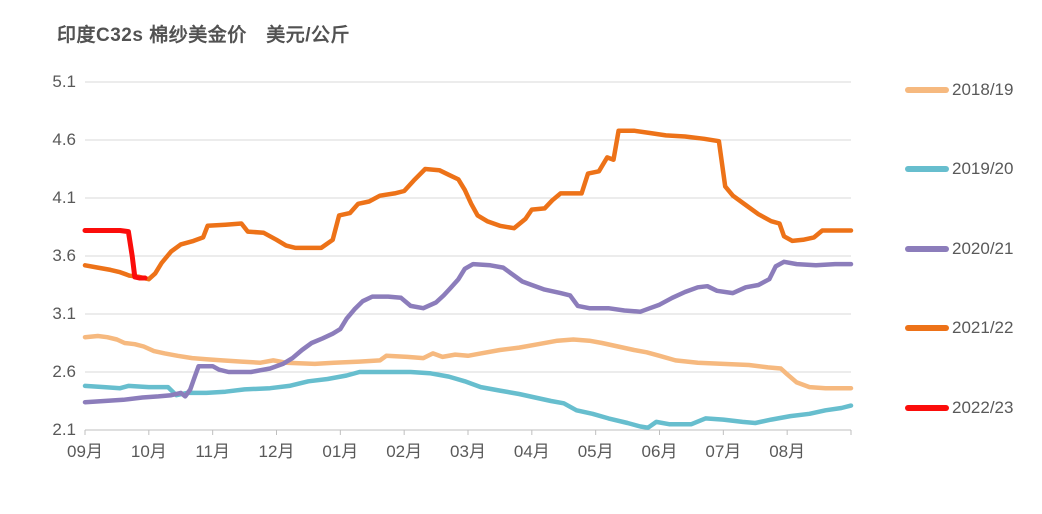 The height and width of the screenshot is (514, 1042). What do you see at coordinates (85, 451) in the screenshot?
I see `x-axis-tick-label: 09月` at bounding box center [85, 451].